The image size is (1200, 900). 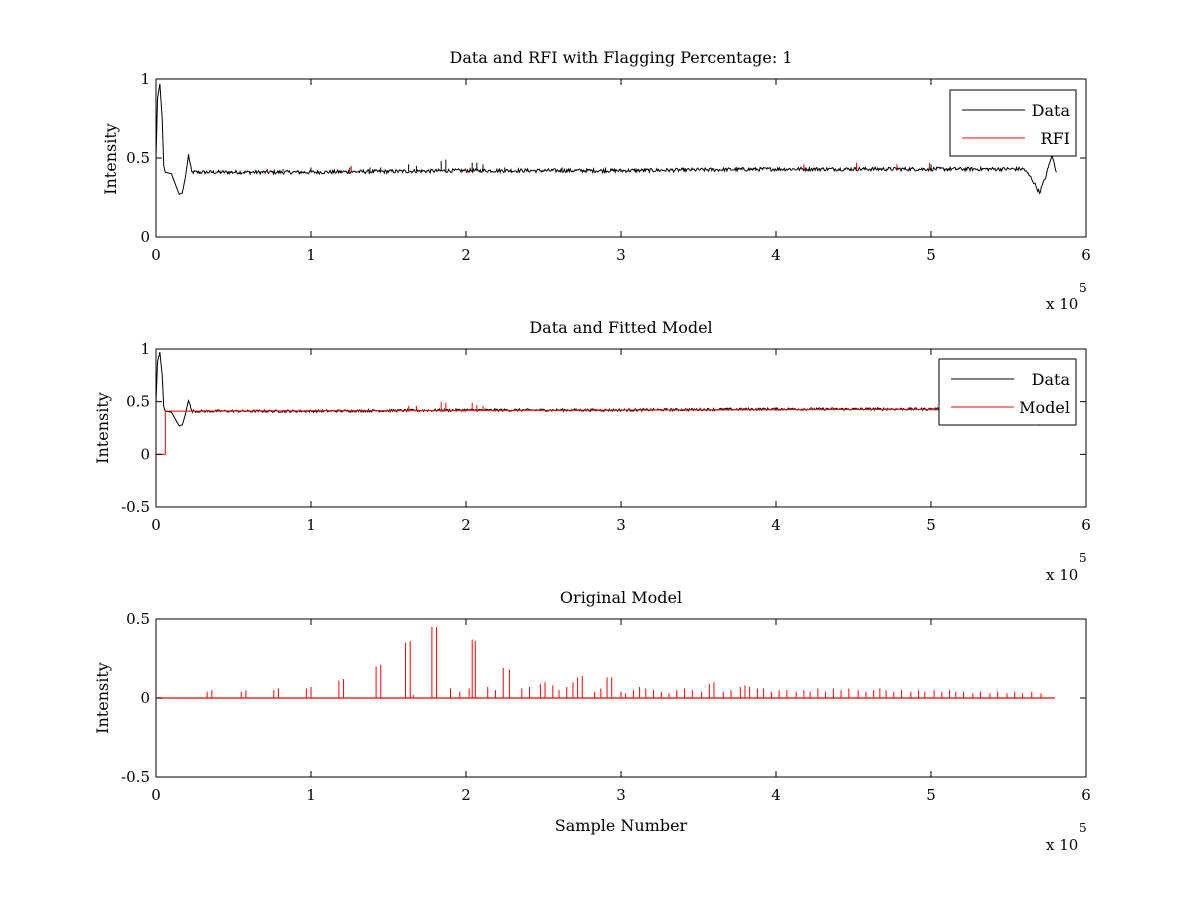 What do you see at coordinates (1062, 845) in the screenshot?
I see `panel-3-xexp: x 10` at bounding box center [1062, 845].